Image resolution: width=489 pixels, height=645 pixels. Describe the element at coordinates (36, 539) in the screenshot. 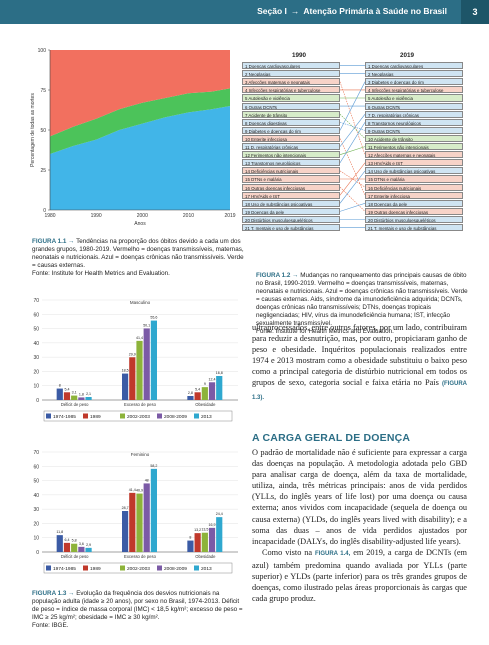

I see `y-tick-label: 10` at that location.